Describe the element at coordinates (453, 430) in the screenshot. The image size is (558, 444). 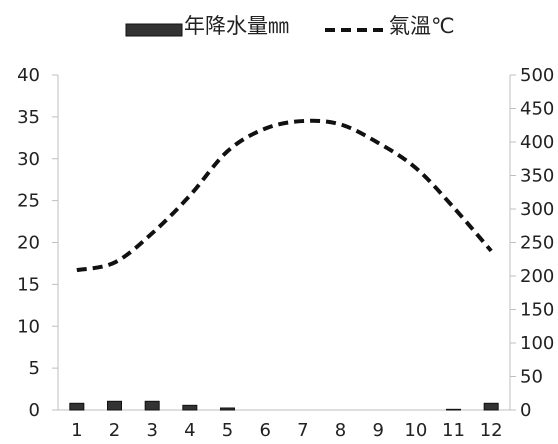
I see `x-tick-label: 11` at that location.